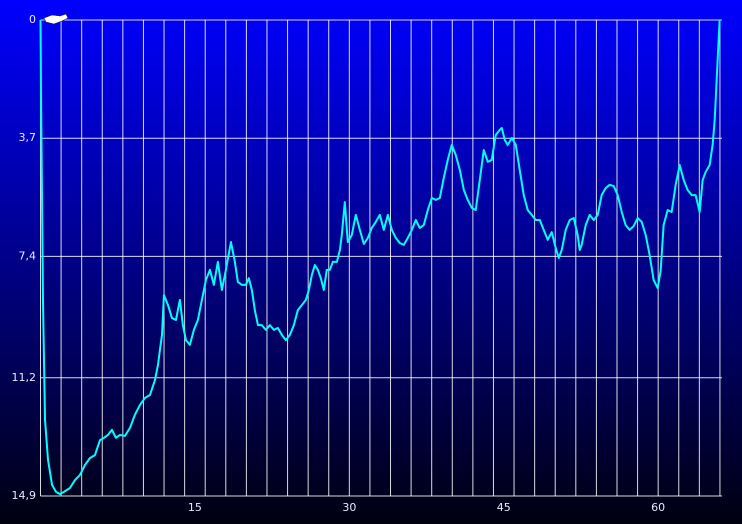  Describe the element at coordinates (504, 507) in the screenshot. I see `x-tick-label: 45` at that location.